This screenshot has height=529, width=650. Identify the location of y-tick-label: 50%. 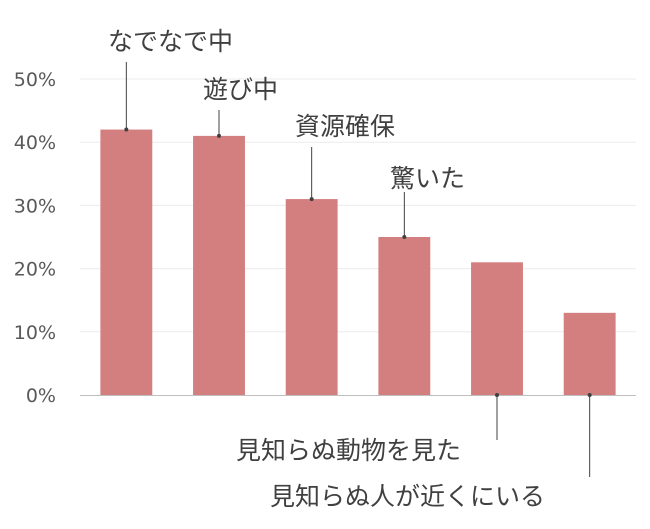
(35, 80).